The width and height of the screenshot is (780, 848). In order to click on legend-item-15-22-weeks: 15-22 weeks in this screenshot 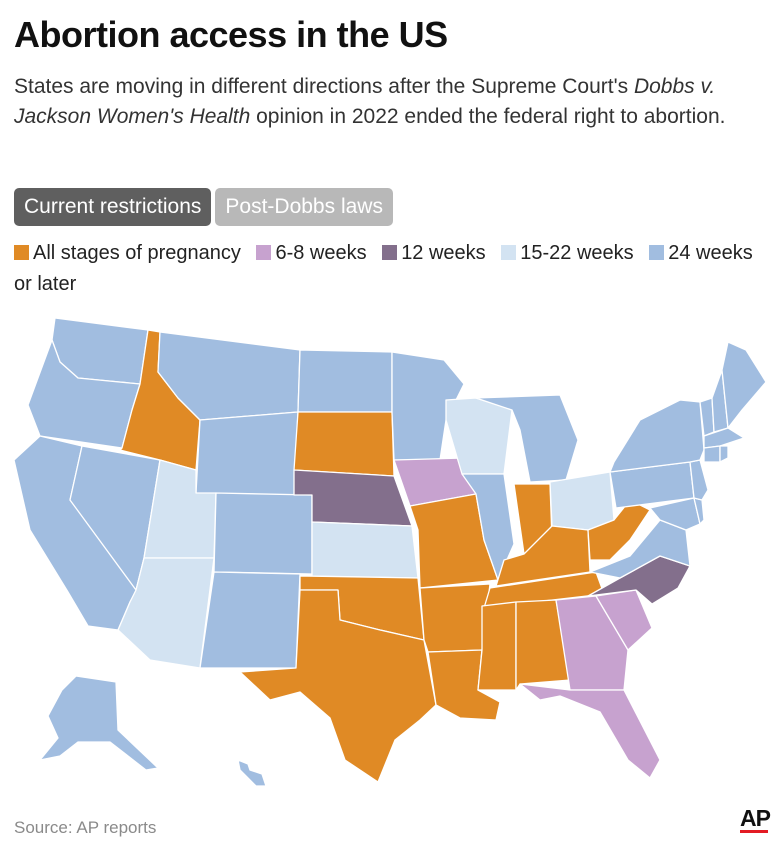, I will do `click(567, 253)`.